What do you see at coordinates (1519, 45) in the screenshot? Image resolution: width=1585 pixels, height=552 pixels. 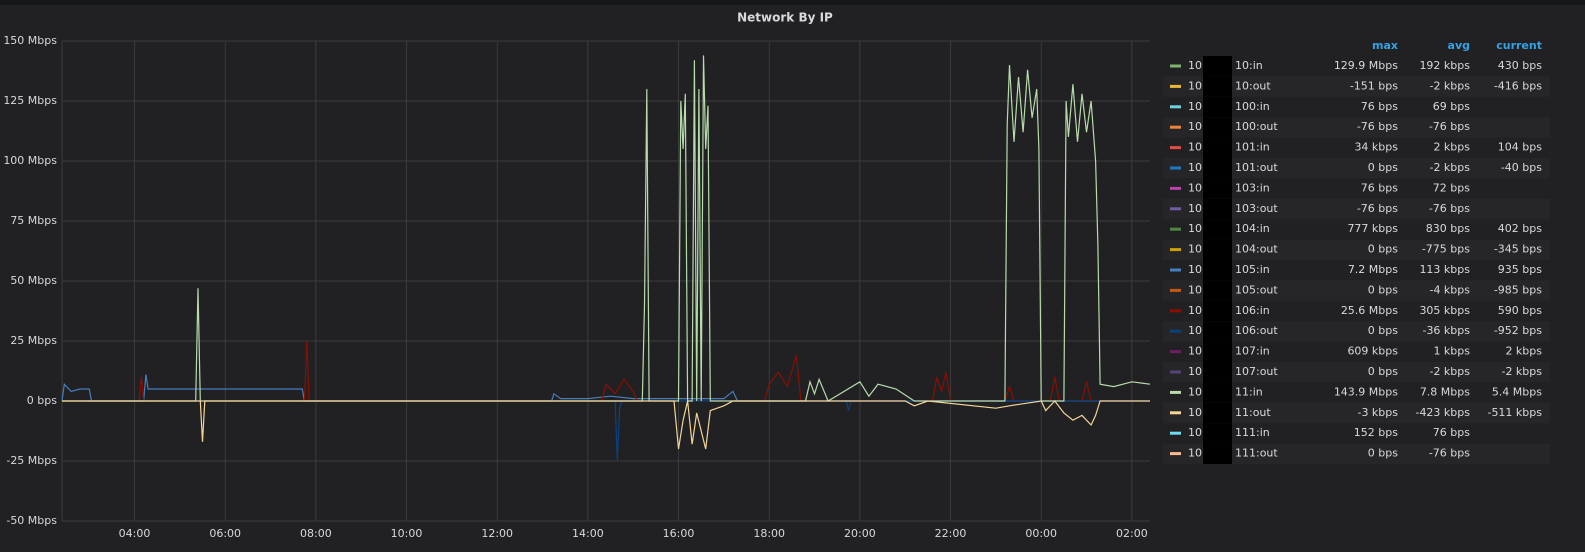 I see `legend-column-header: current` at bounding box center [1519, 45].